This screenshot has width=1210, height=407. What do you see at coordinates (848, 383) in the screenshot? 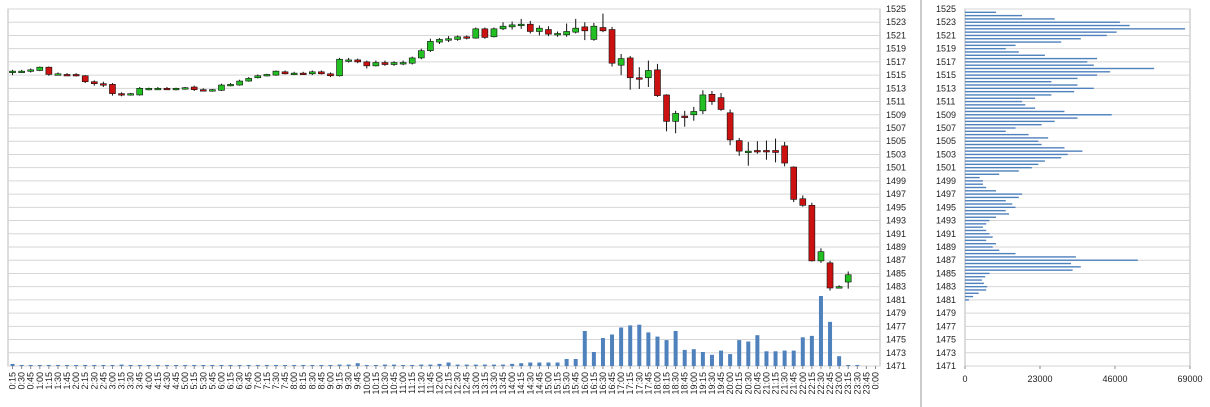
I see `time-tick-label: 23:15` at bounding box center [848, 383].